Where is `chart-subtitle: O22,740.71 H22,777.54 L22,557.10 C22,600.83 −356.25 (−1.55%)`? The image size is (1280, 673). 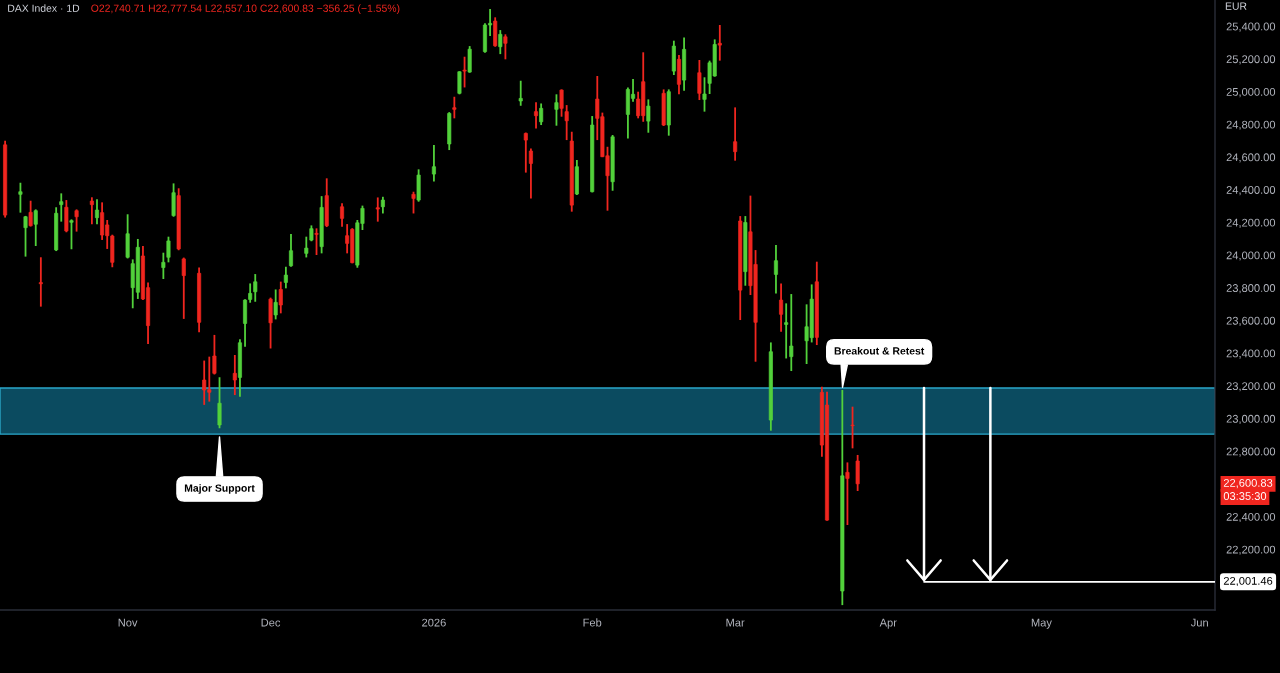
chart-subtitle: O22,740.71 H22,777.54 L22,557.10 C22,600.83 −356.25 (−1.55%) is located at coordinates (245, 9).